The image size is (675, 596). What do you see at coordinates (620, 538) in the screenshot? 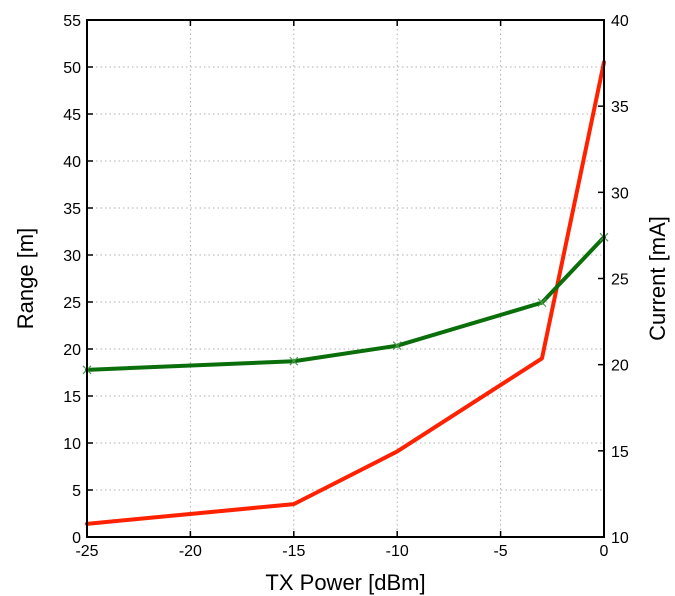
I see `y2-tick-label: 10` at bounding box center [620, 538].